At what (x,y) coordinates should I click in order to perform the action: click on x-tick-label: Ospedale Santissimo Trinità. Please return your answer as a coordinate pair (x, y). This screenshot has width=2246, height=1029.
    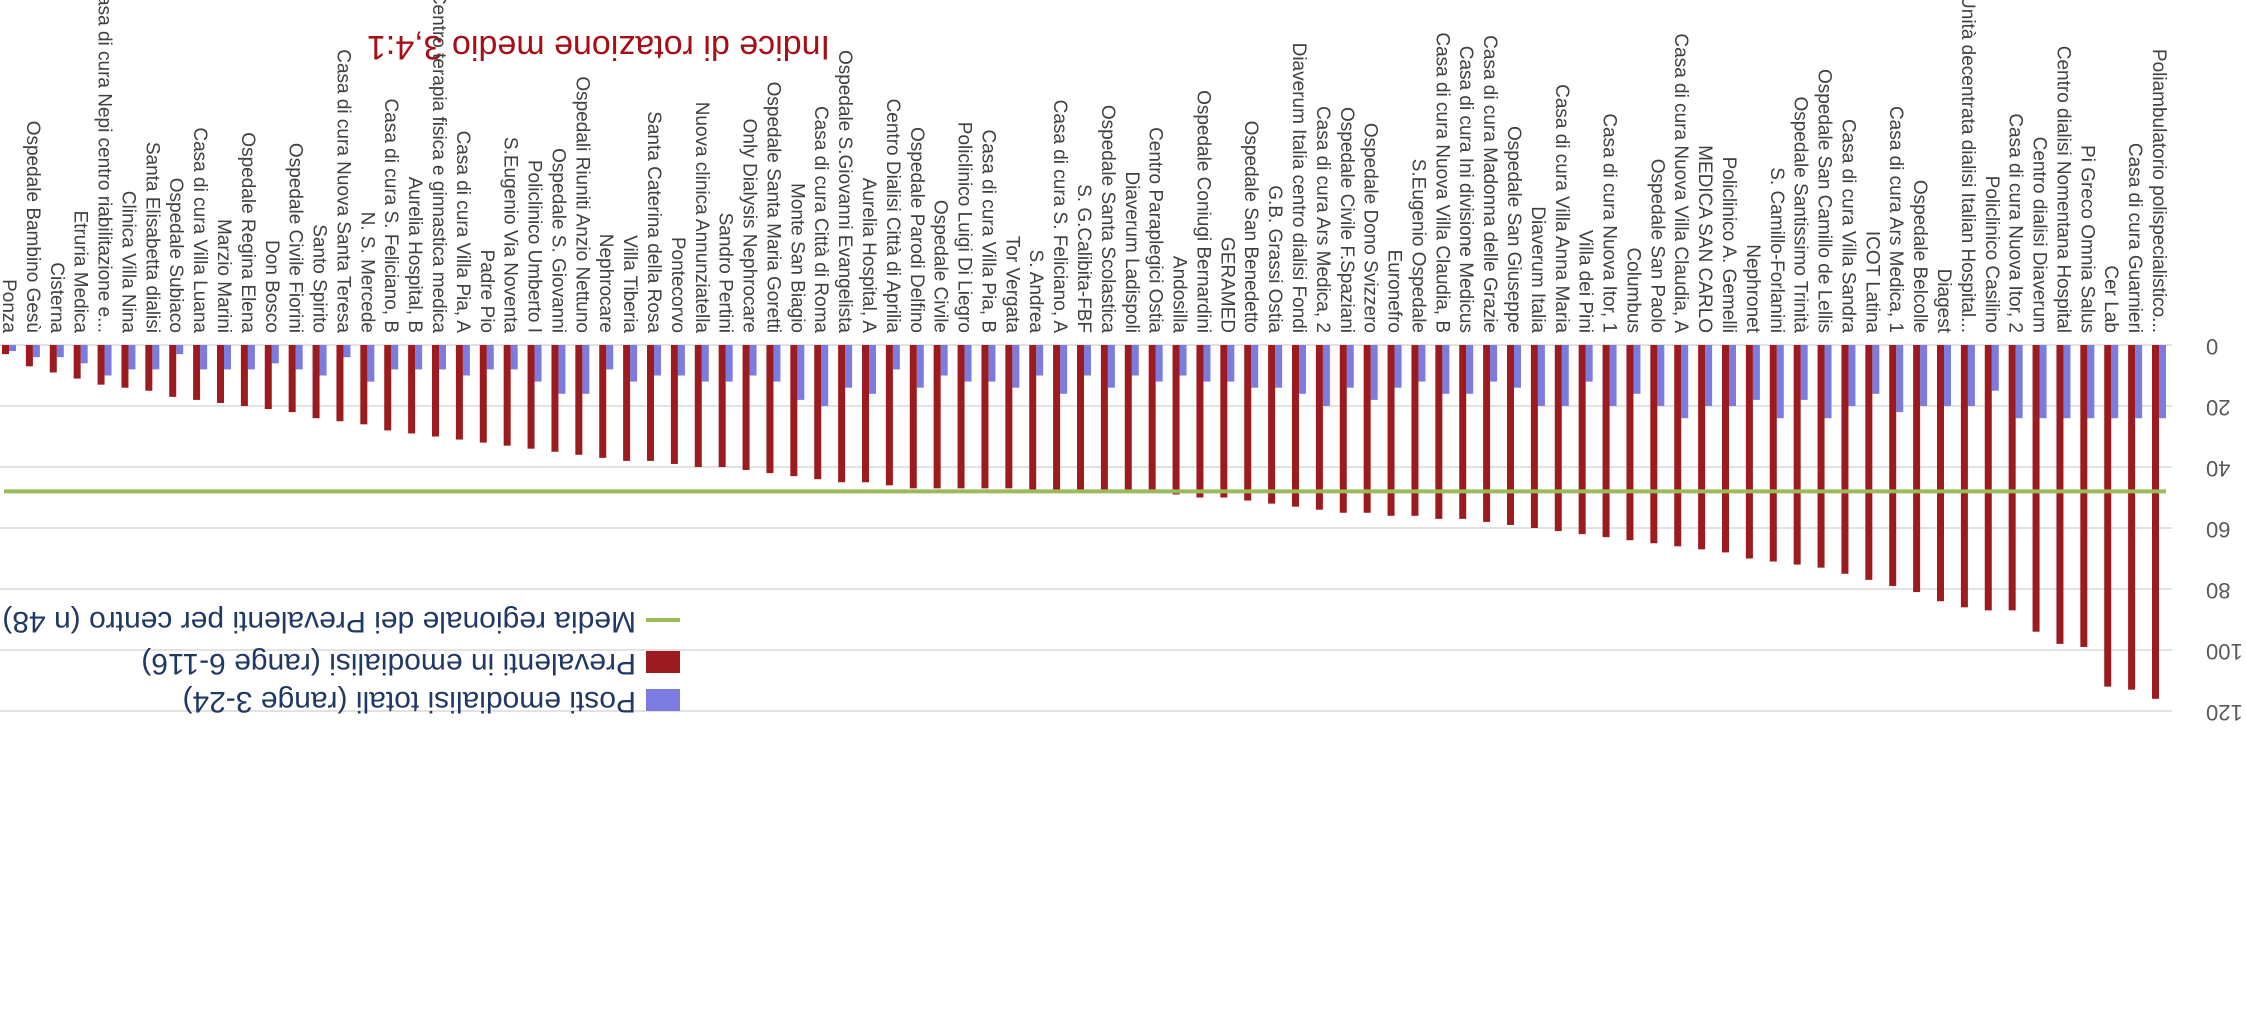
    Looking at the image, I should click on (1800, 214).